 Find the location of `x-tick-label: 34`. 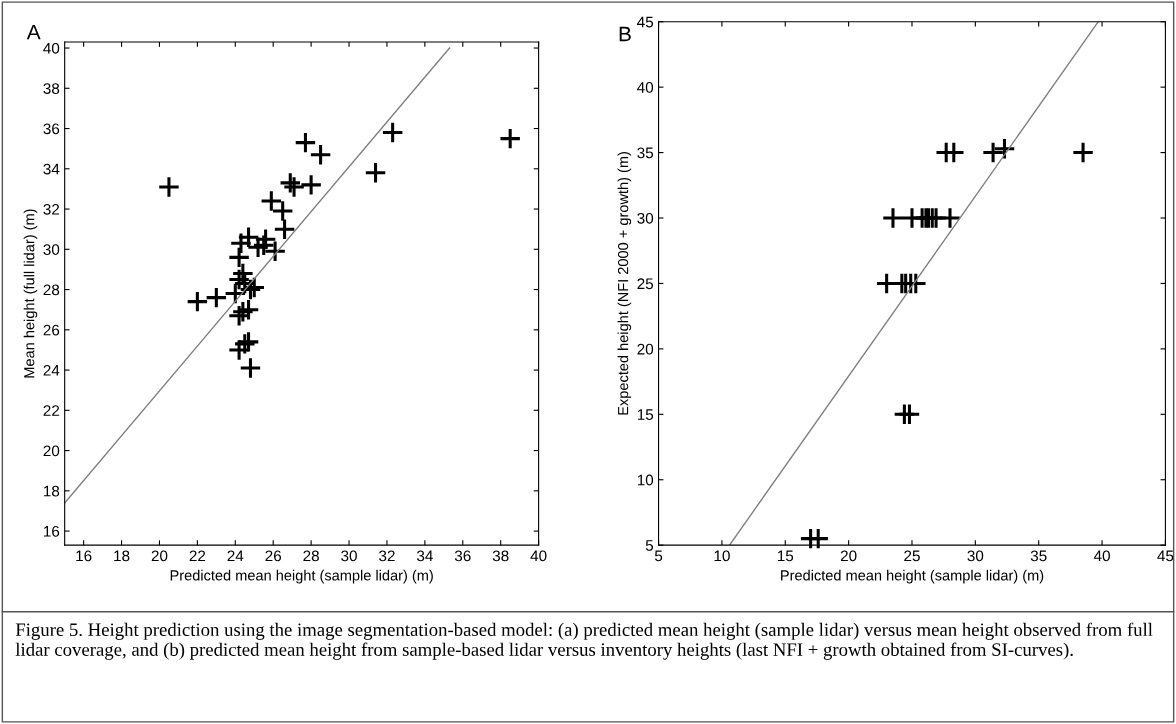

x-tick-label: 34 is located at coordinates (424, 556).